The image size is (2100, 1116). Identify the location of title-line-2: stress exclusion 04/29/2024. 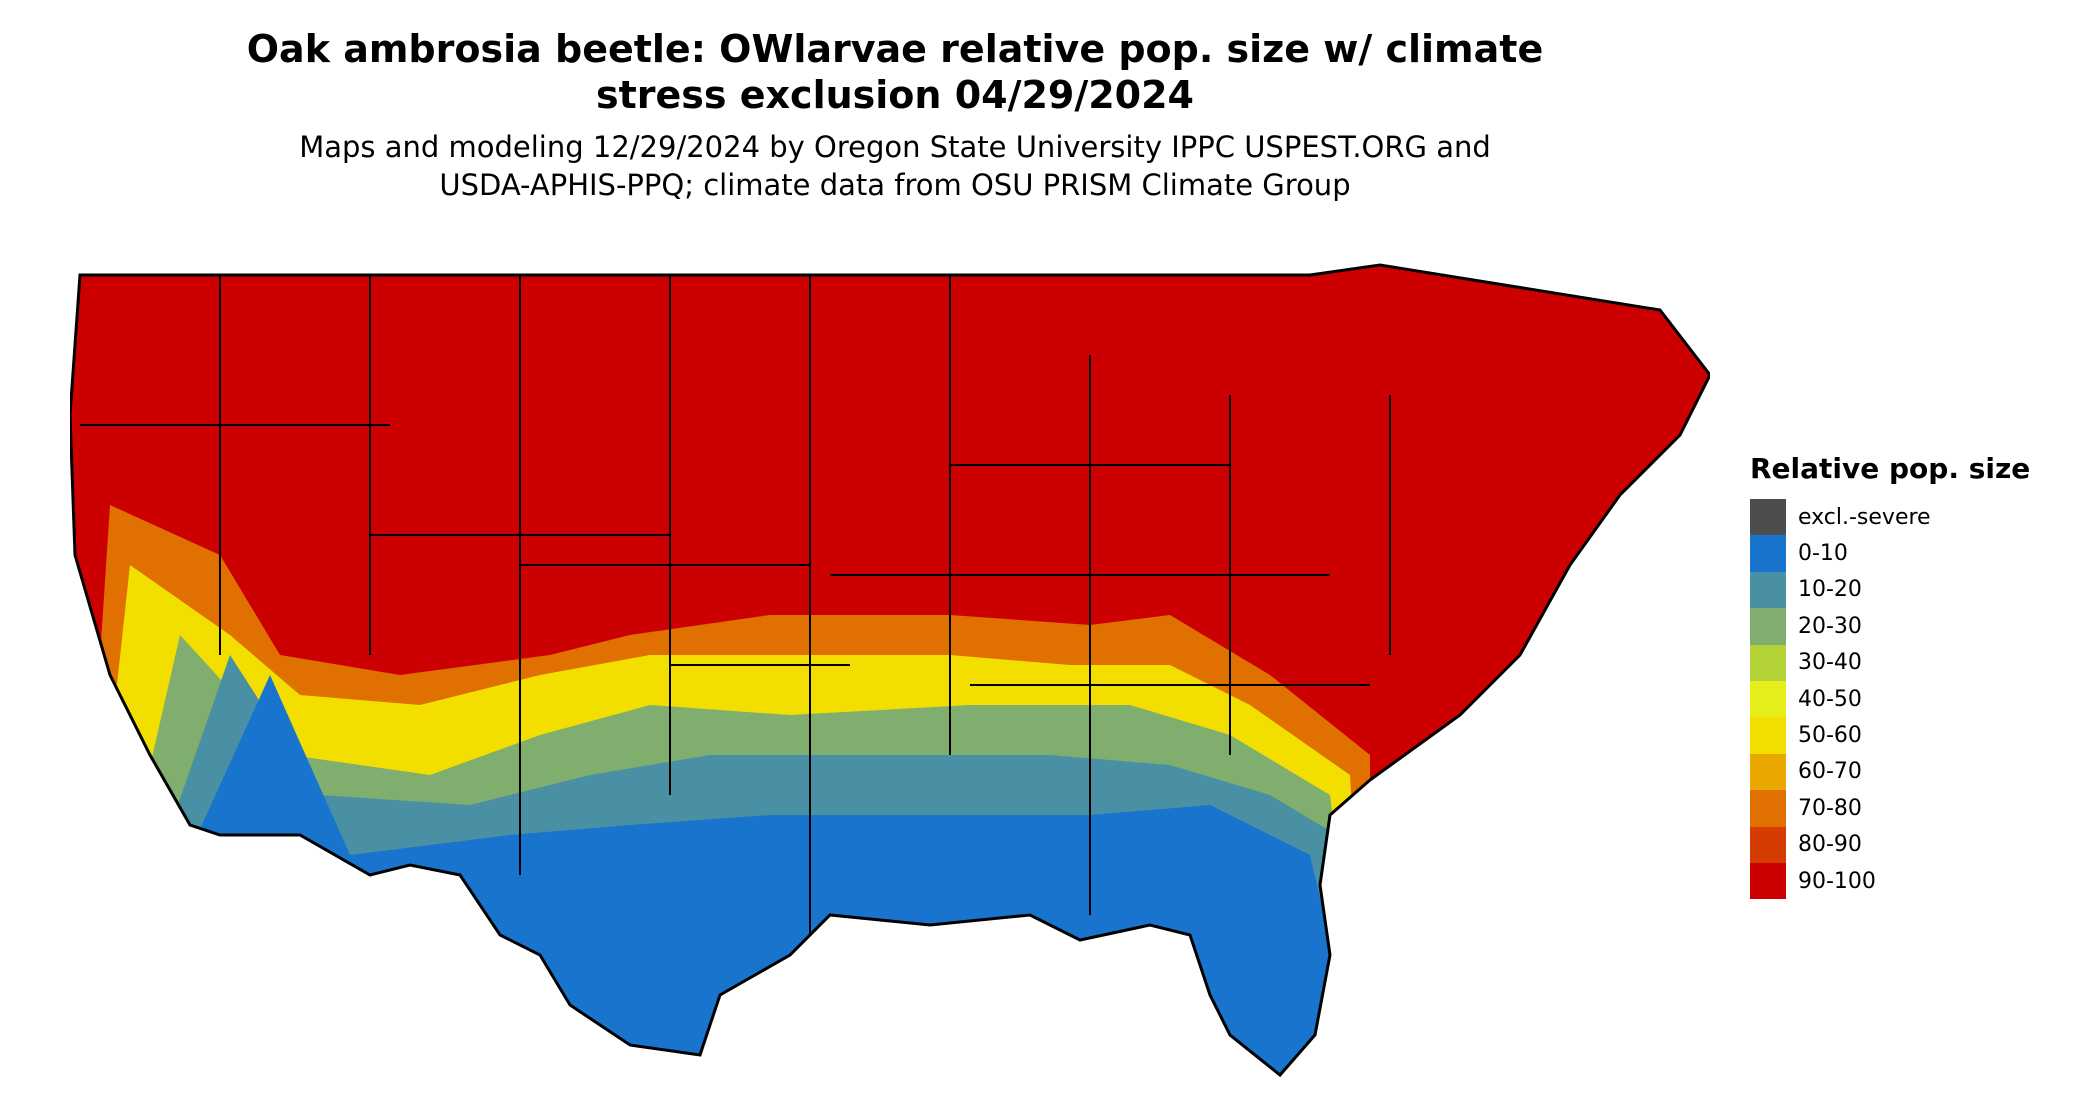
(895, 95).